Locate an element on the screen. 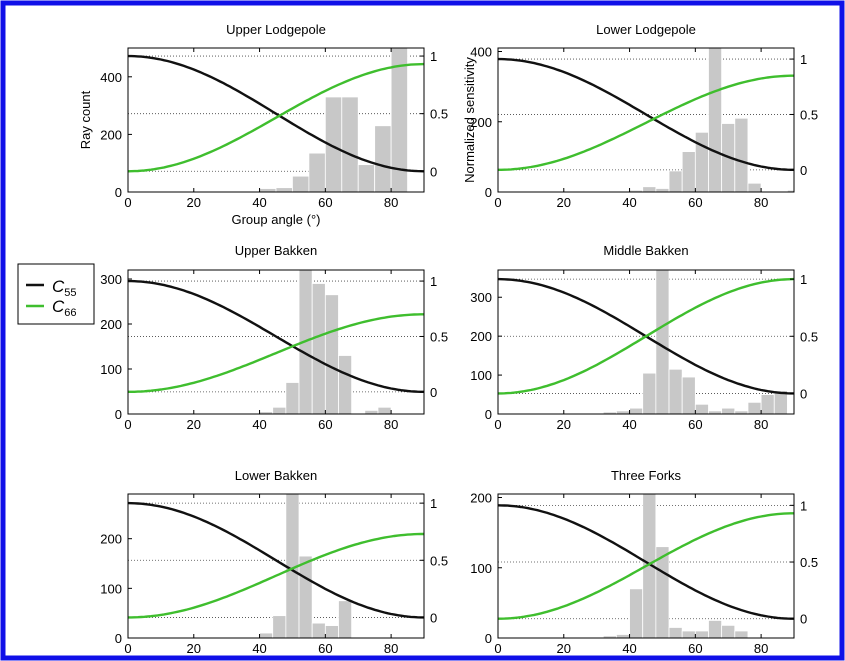 The image size is (845, 661). legend-label-c55: C55 is located at coordinates (64, 288).